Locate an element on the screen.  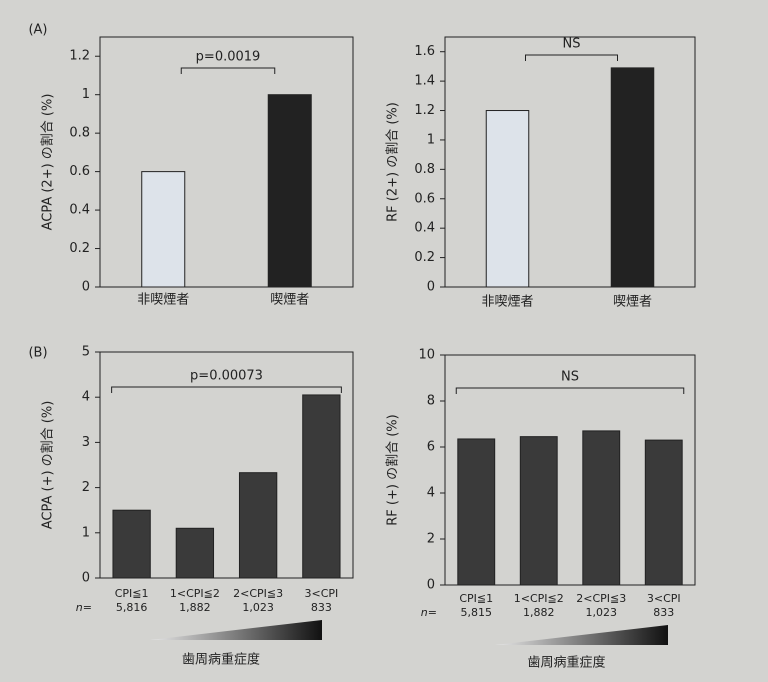
y-tick-label: 1.4 is located at coordinates (424, 81).